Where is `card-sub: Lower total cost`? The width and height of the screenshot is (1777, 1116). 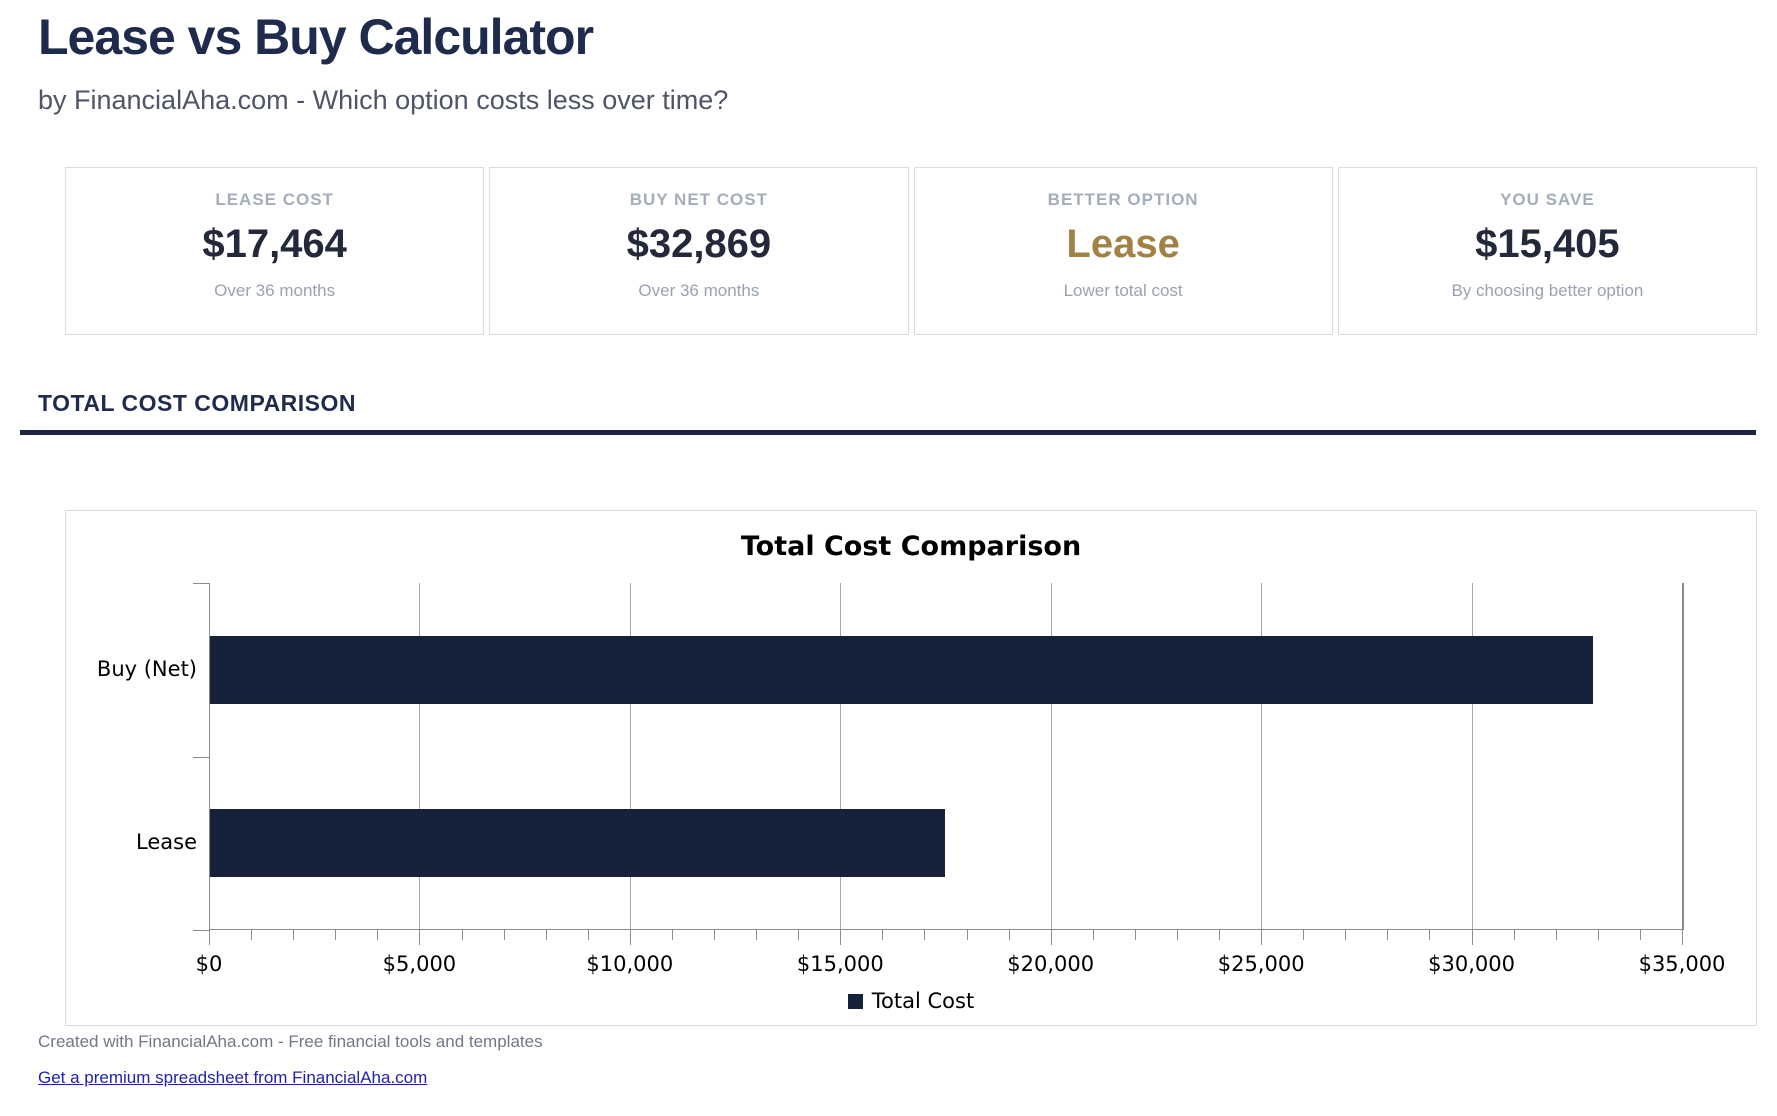 card-sub: Lower total cost is located at coordinates (1123, 290).